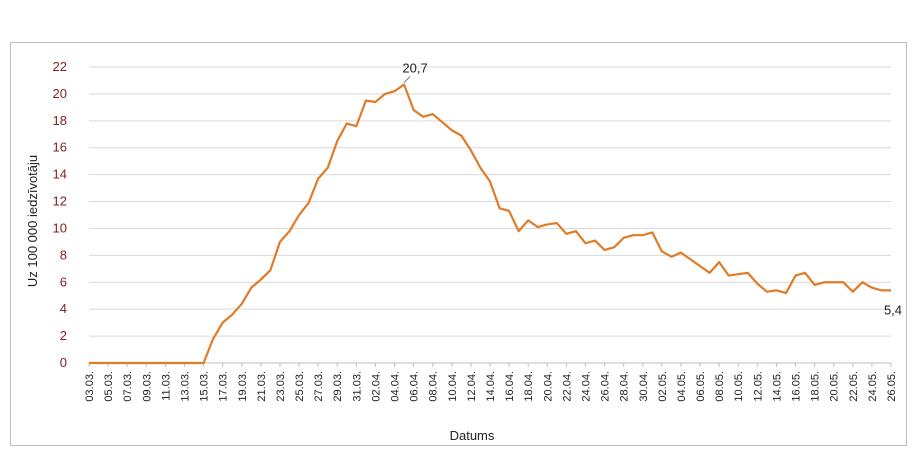 The height and width of the screenshot is (471, 918). What do you see at coordinates (224, 386) in the screenshot?
I see `x-tick-label: 17.03.` at bounding box center [224, 386].